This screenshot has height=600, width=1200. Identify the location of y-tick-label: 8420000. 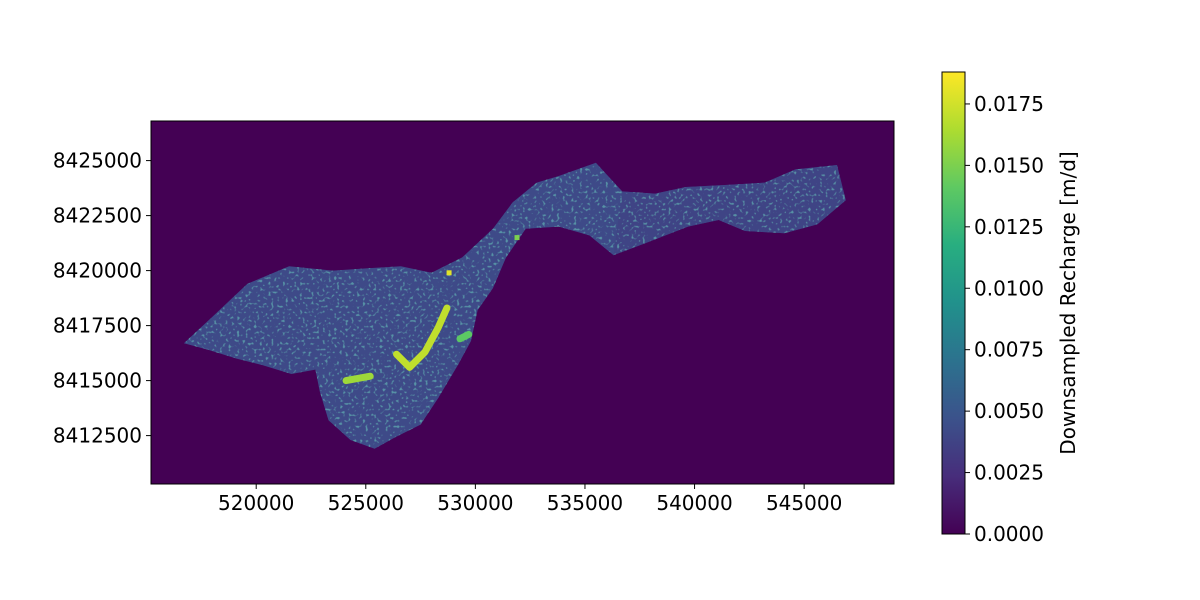
(97, 271).